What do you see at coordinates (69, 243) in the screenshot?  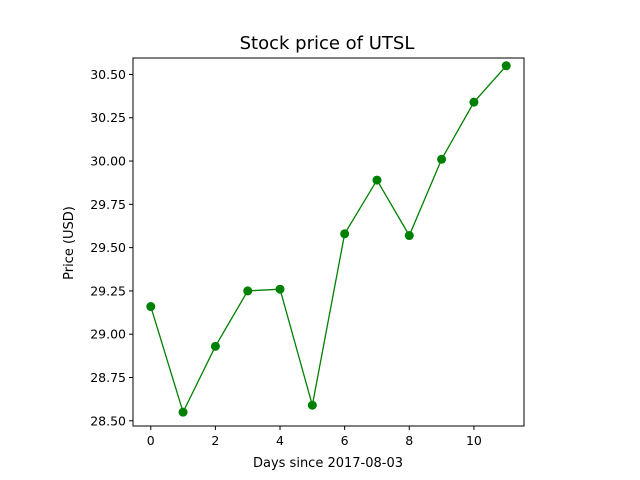 I see `y-axis-label: Price (USD)` at bounding box center [69, 243].